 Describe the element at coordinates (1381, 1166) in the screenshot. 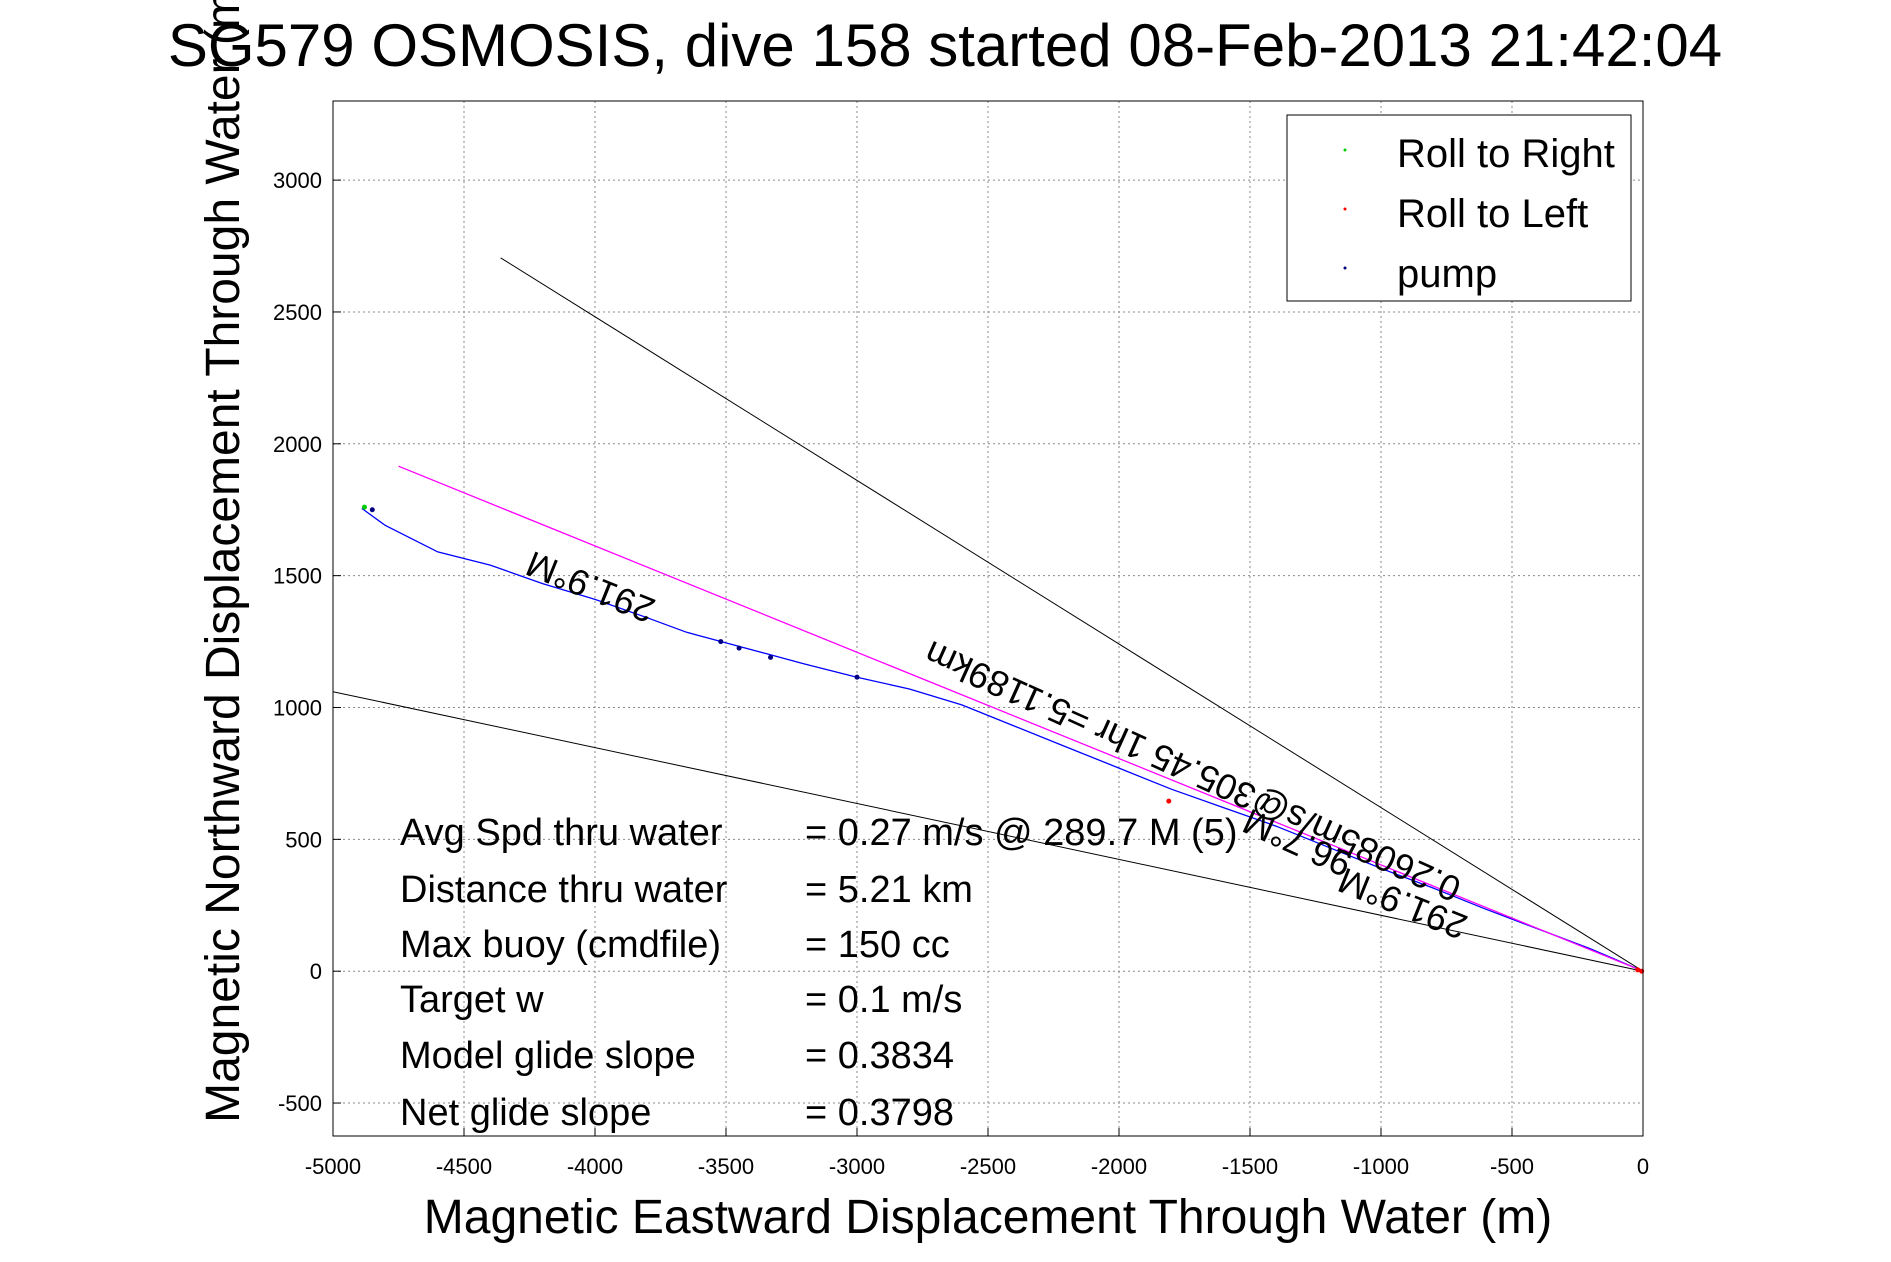

I see `x-tick-label: -1000` at that location.